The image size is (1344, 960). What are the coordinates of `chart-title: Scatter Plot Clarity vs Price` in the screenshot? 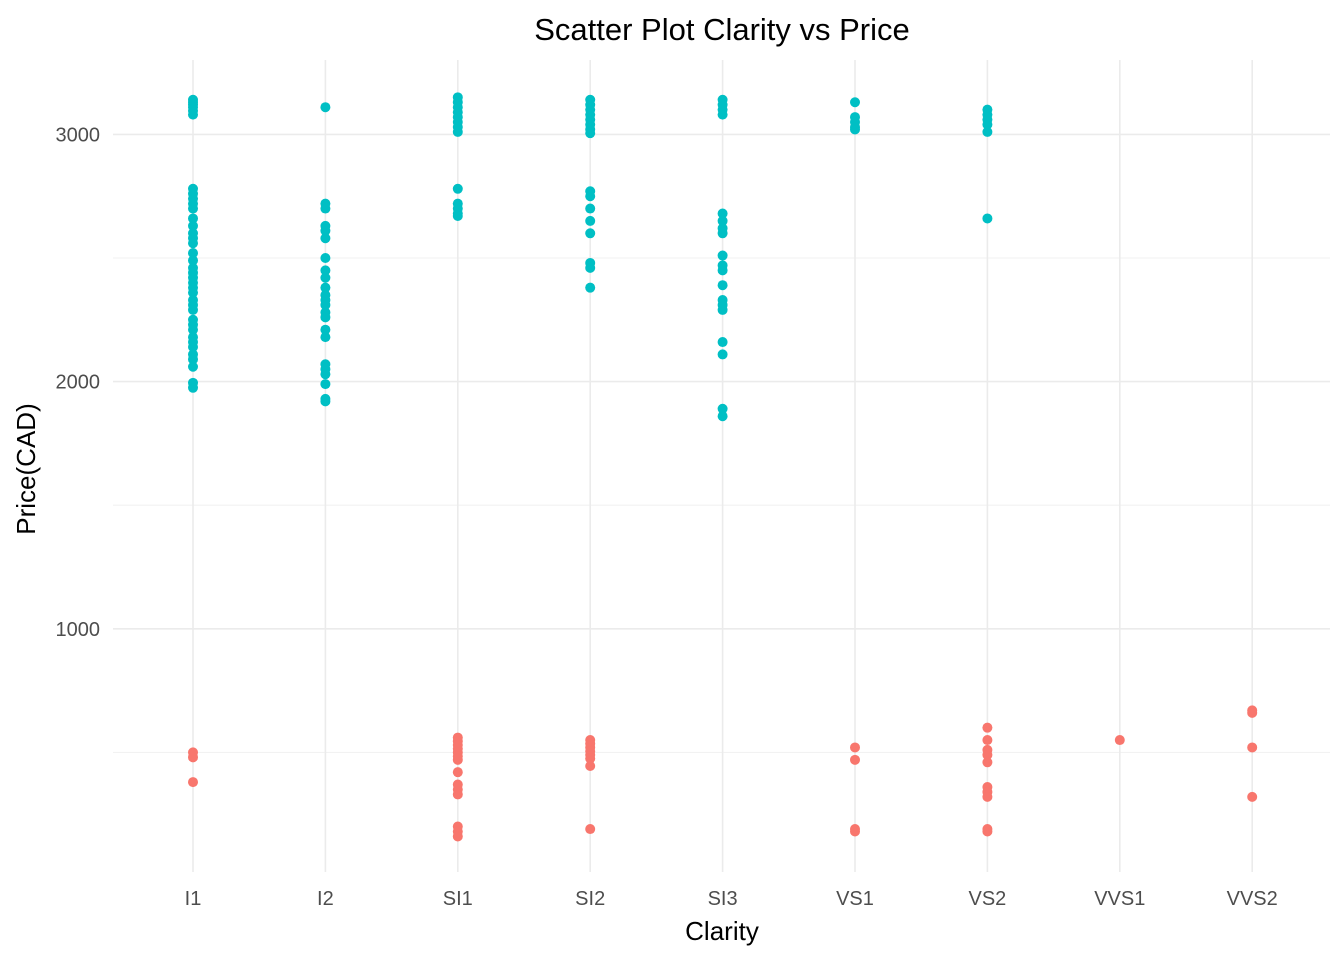 It's located at (722, 29).